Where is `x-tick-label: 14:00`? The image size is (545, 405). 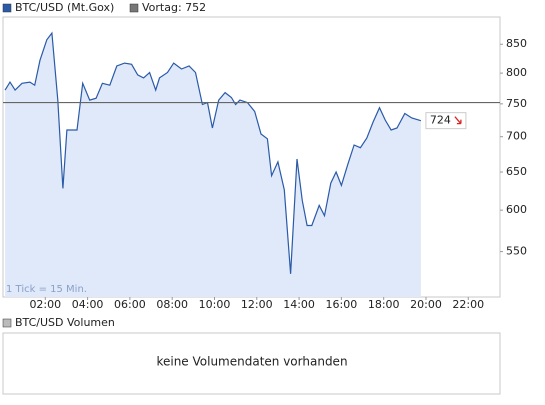 x-tick-label: 14:00 is located at coordinates (299, 304).